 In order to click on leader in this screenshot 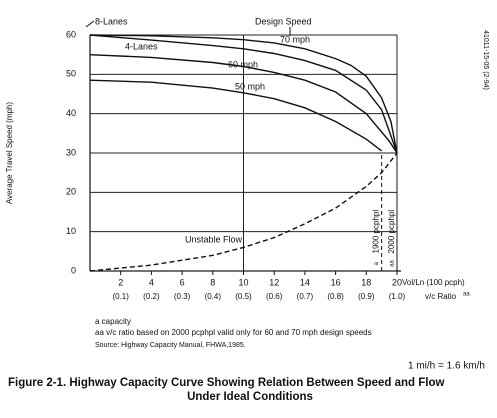, I will do `click(90, 24)`.